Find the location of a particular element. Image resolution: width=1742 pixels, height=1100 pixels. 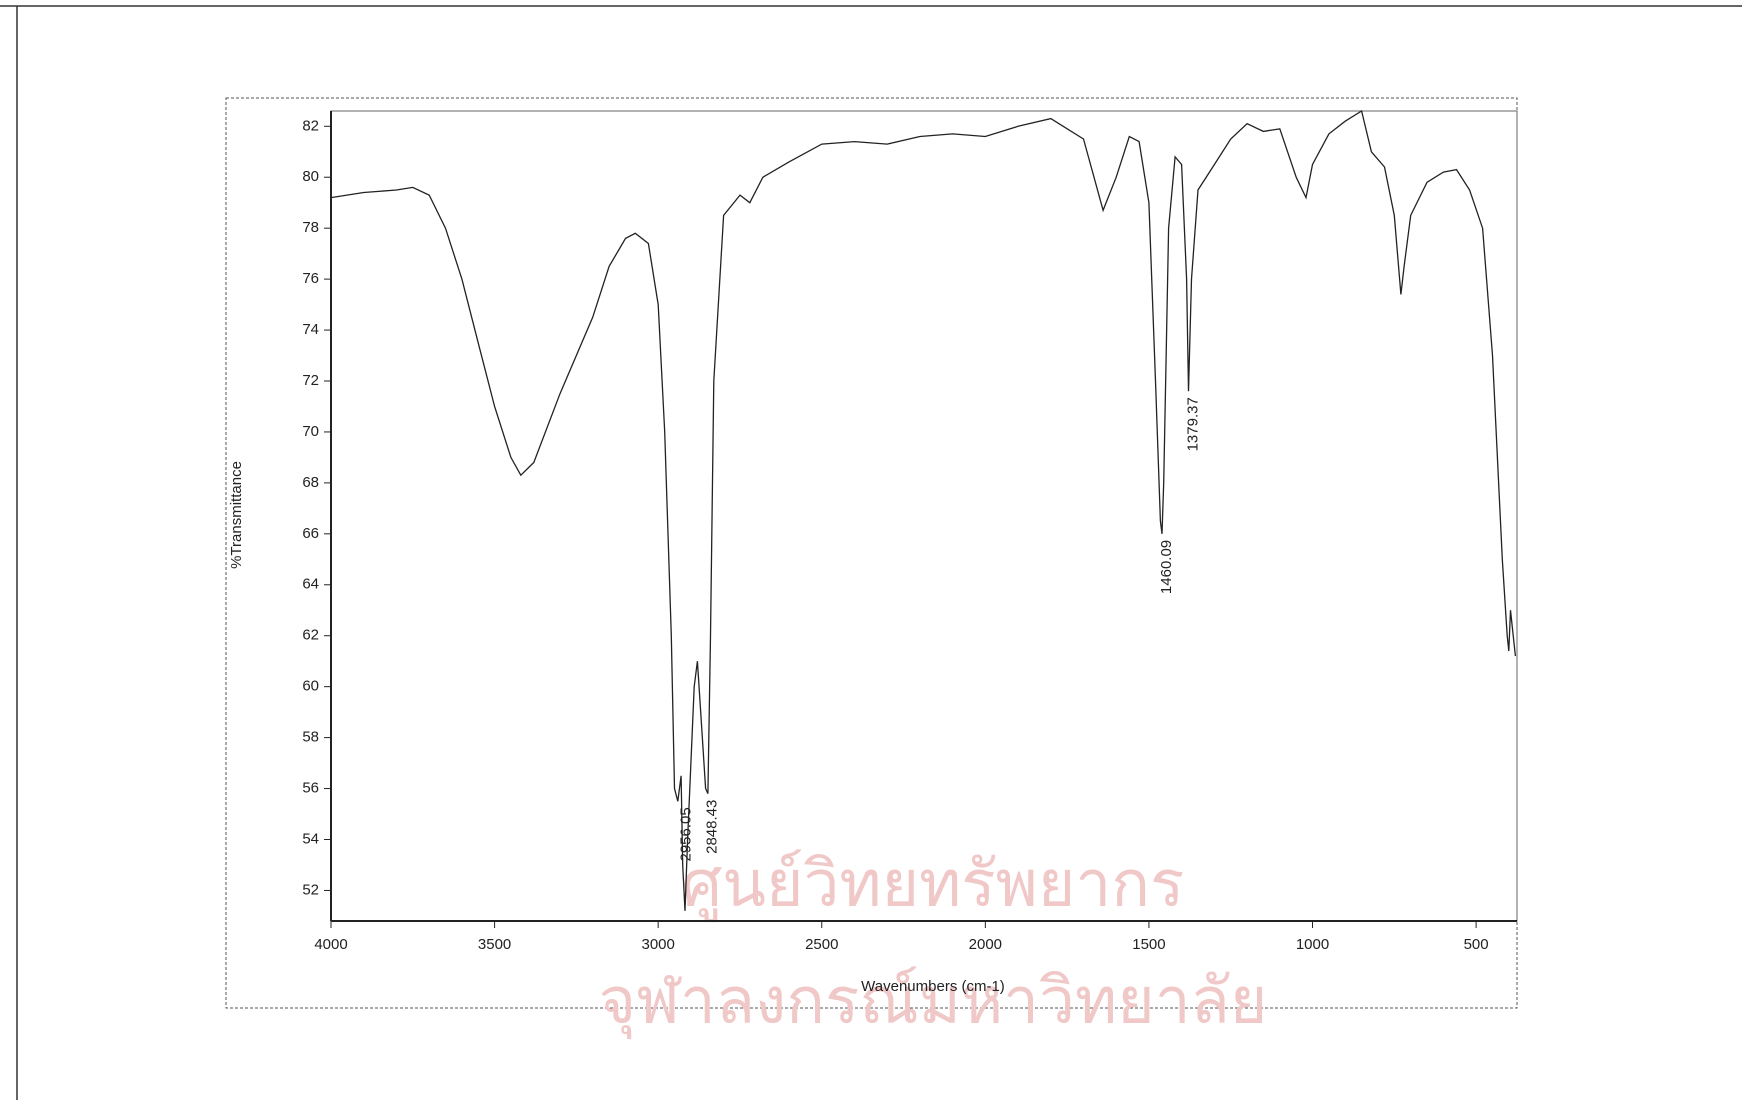

x-tick-label: 500 is located at coordinates (1476, 944).